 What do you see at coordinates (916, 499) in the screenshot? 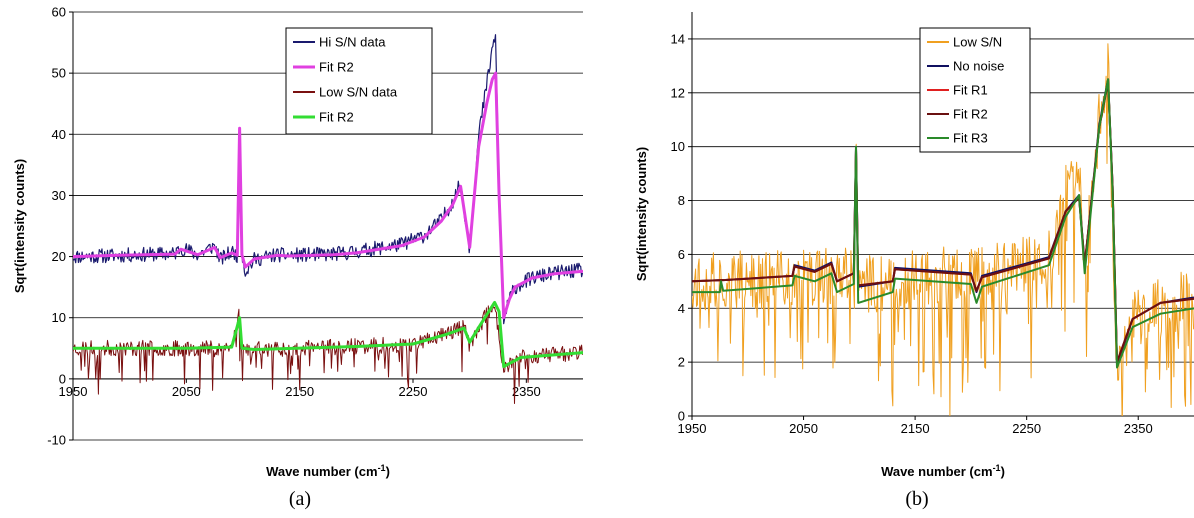
I see `panel-caption: (b)` at bounding box center [916, 499].